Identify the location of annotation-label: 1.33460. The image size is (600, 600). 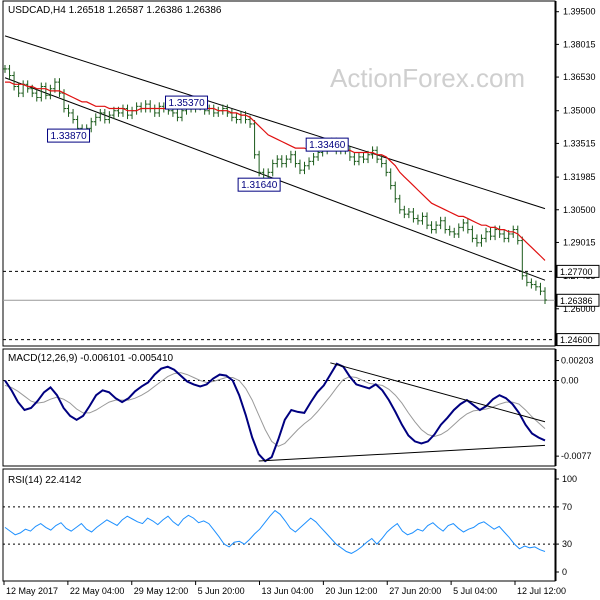
(327, 145).